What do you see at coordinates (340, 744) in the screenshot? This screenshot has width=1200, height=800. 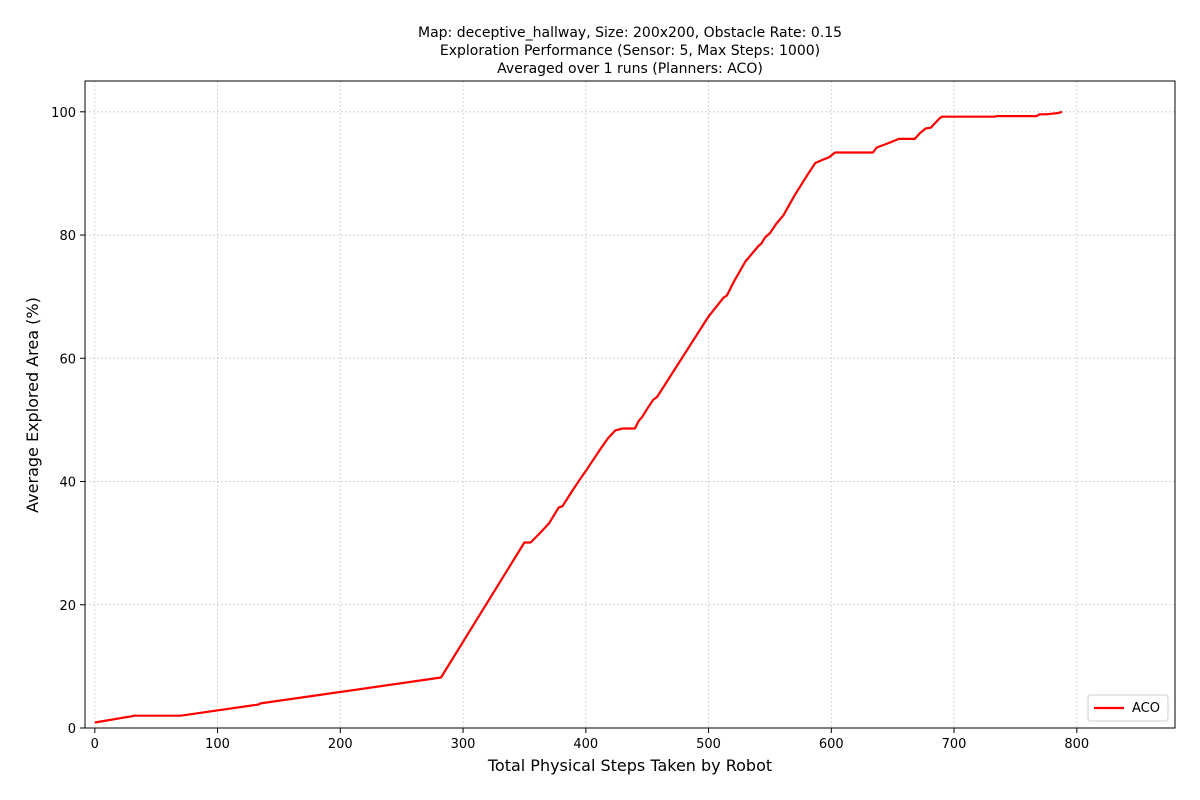 I see `x-tick-label: 200` at bounding box center [340, 744].